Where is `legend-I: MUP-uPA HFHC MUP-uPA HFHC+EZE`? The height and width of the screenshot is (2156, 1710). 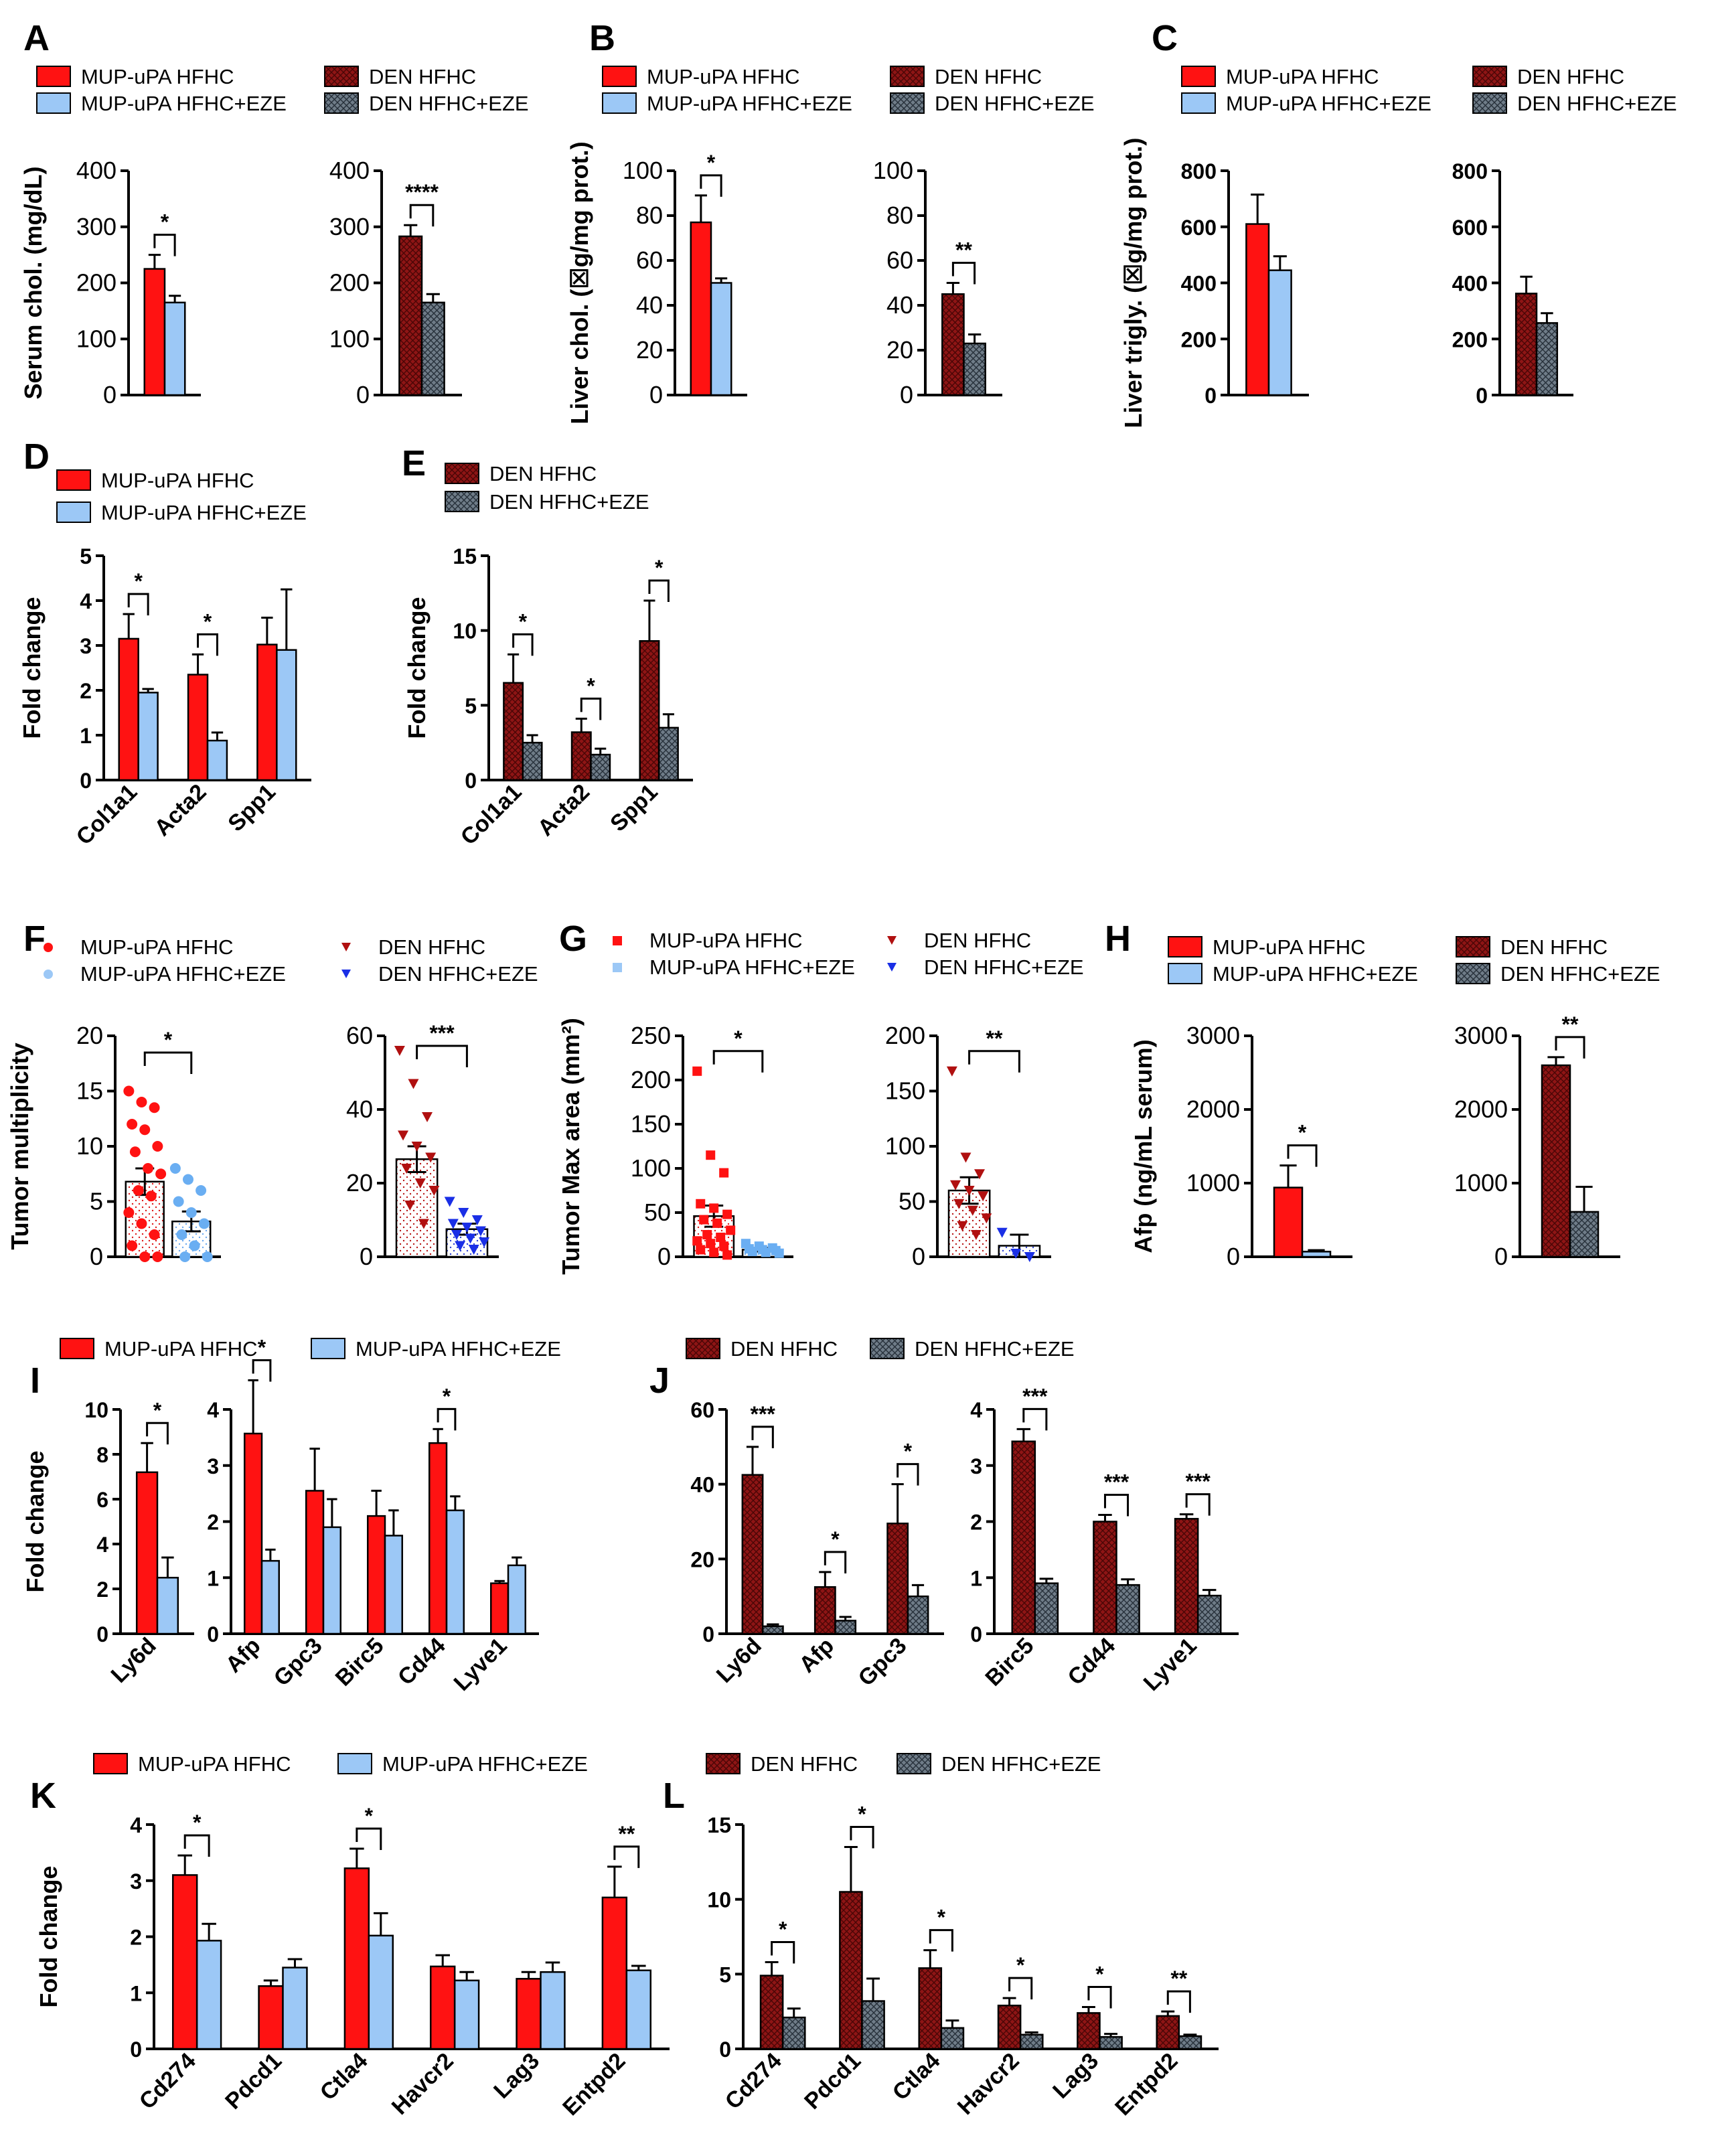
legend-I: MUP-uPA HFHC MUP-uPA HFHC+EZE is located at coordinates (310, 1349).